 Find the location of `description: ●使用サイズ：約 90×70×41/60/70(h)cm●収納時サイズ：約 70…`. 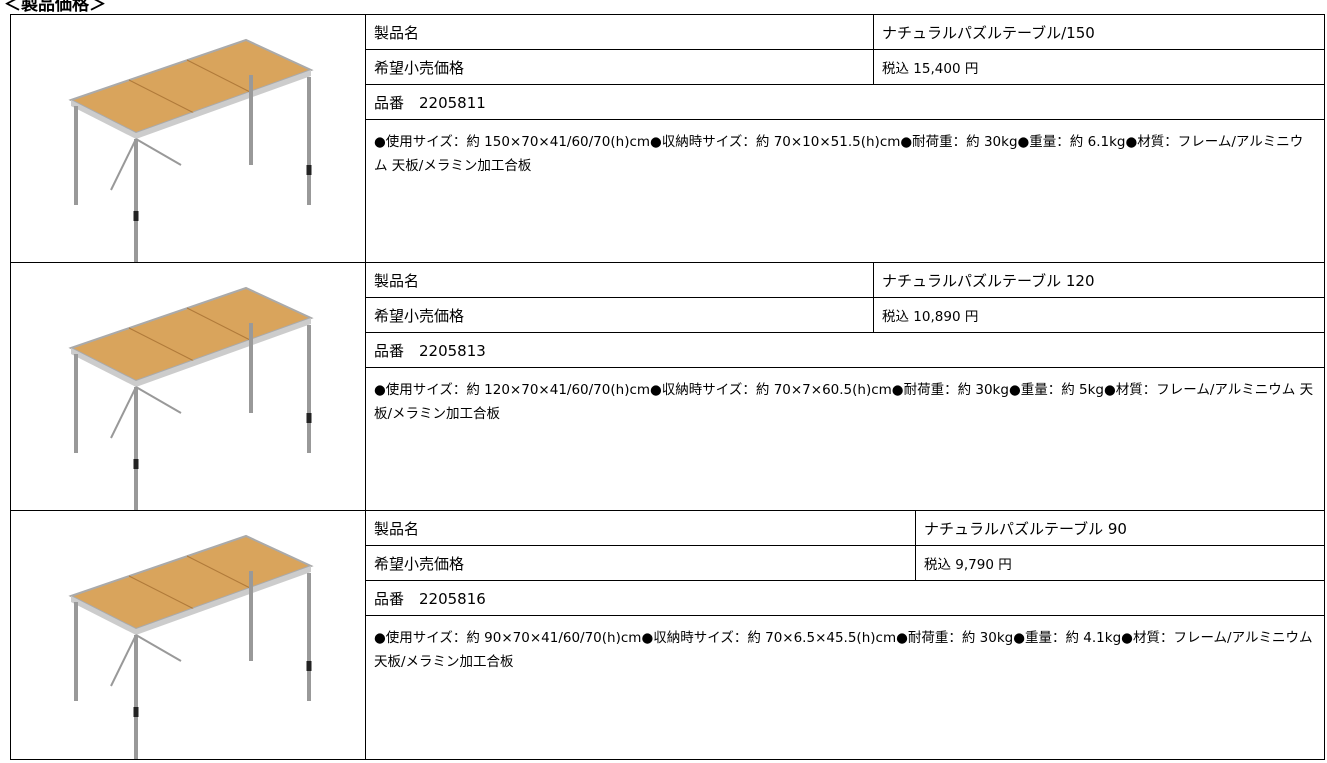

description: ●使用サイズ：約 90×70×41/60/70(h)cm●収納時サイズ：約 70… is located at coordinates (843, 650).